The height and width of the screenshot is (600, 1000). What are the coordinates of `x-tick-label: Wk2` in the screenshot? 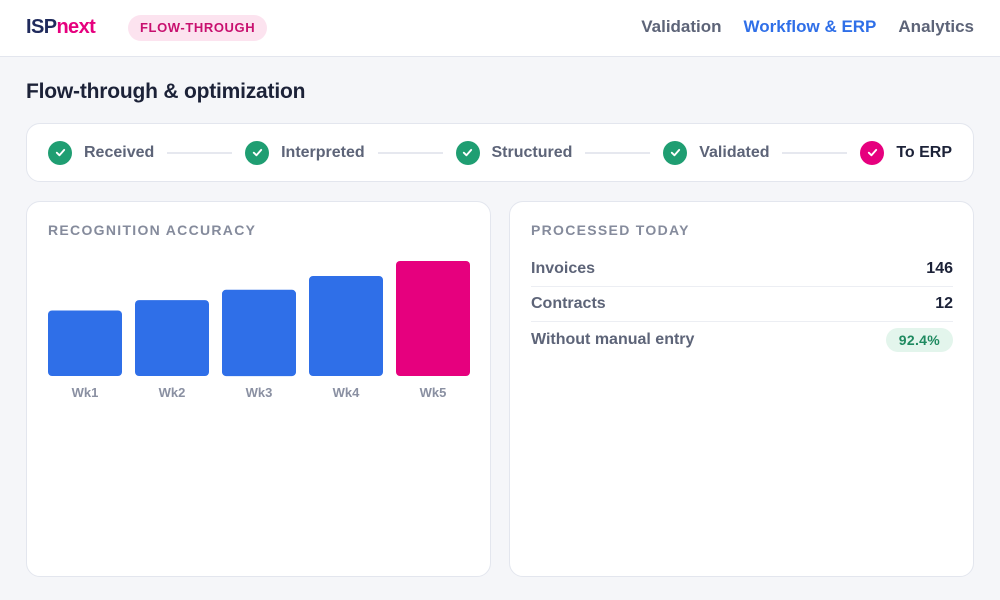 It's located at (172, 392).